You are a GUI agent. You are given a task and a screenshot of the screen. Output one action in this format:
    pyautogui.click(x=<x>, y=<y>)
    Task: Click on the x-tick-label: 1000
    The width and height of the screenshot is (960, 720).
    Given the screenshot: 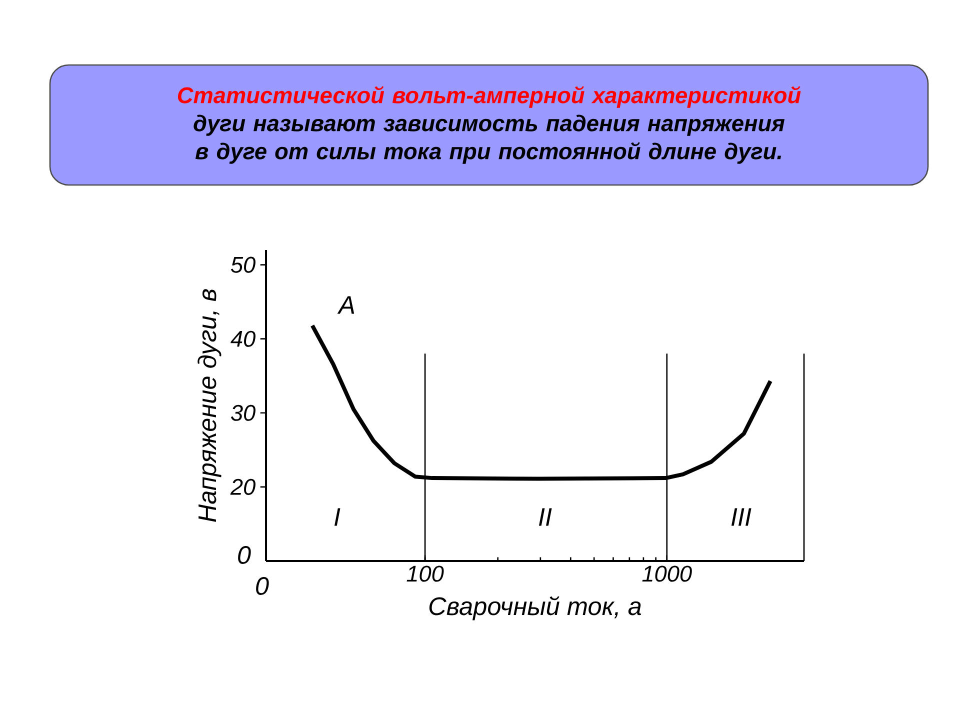 What is the action you would take?
    pyautogui.click(x=667, y=574)
    